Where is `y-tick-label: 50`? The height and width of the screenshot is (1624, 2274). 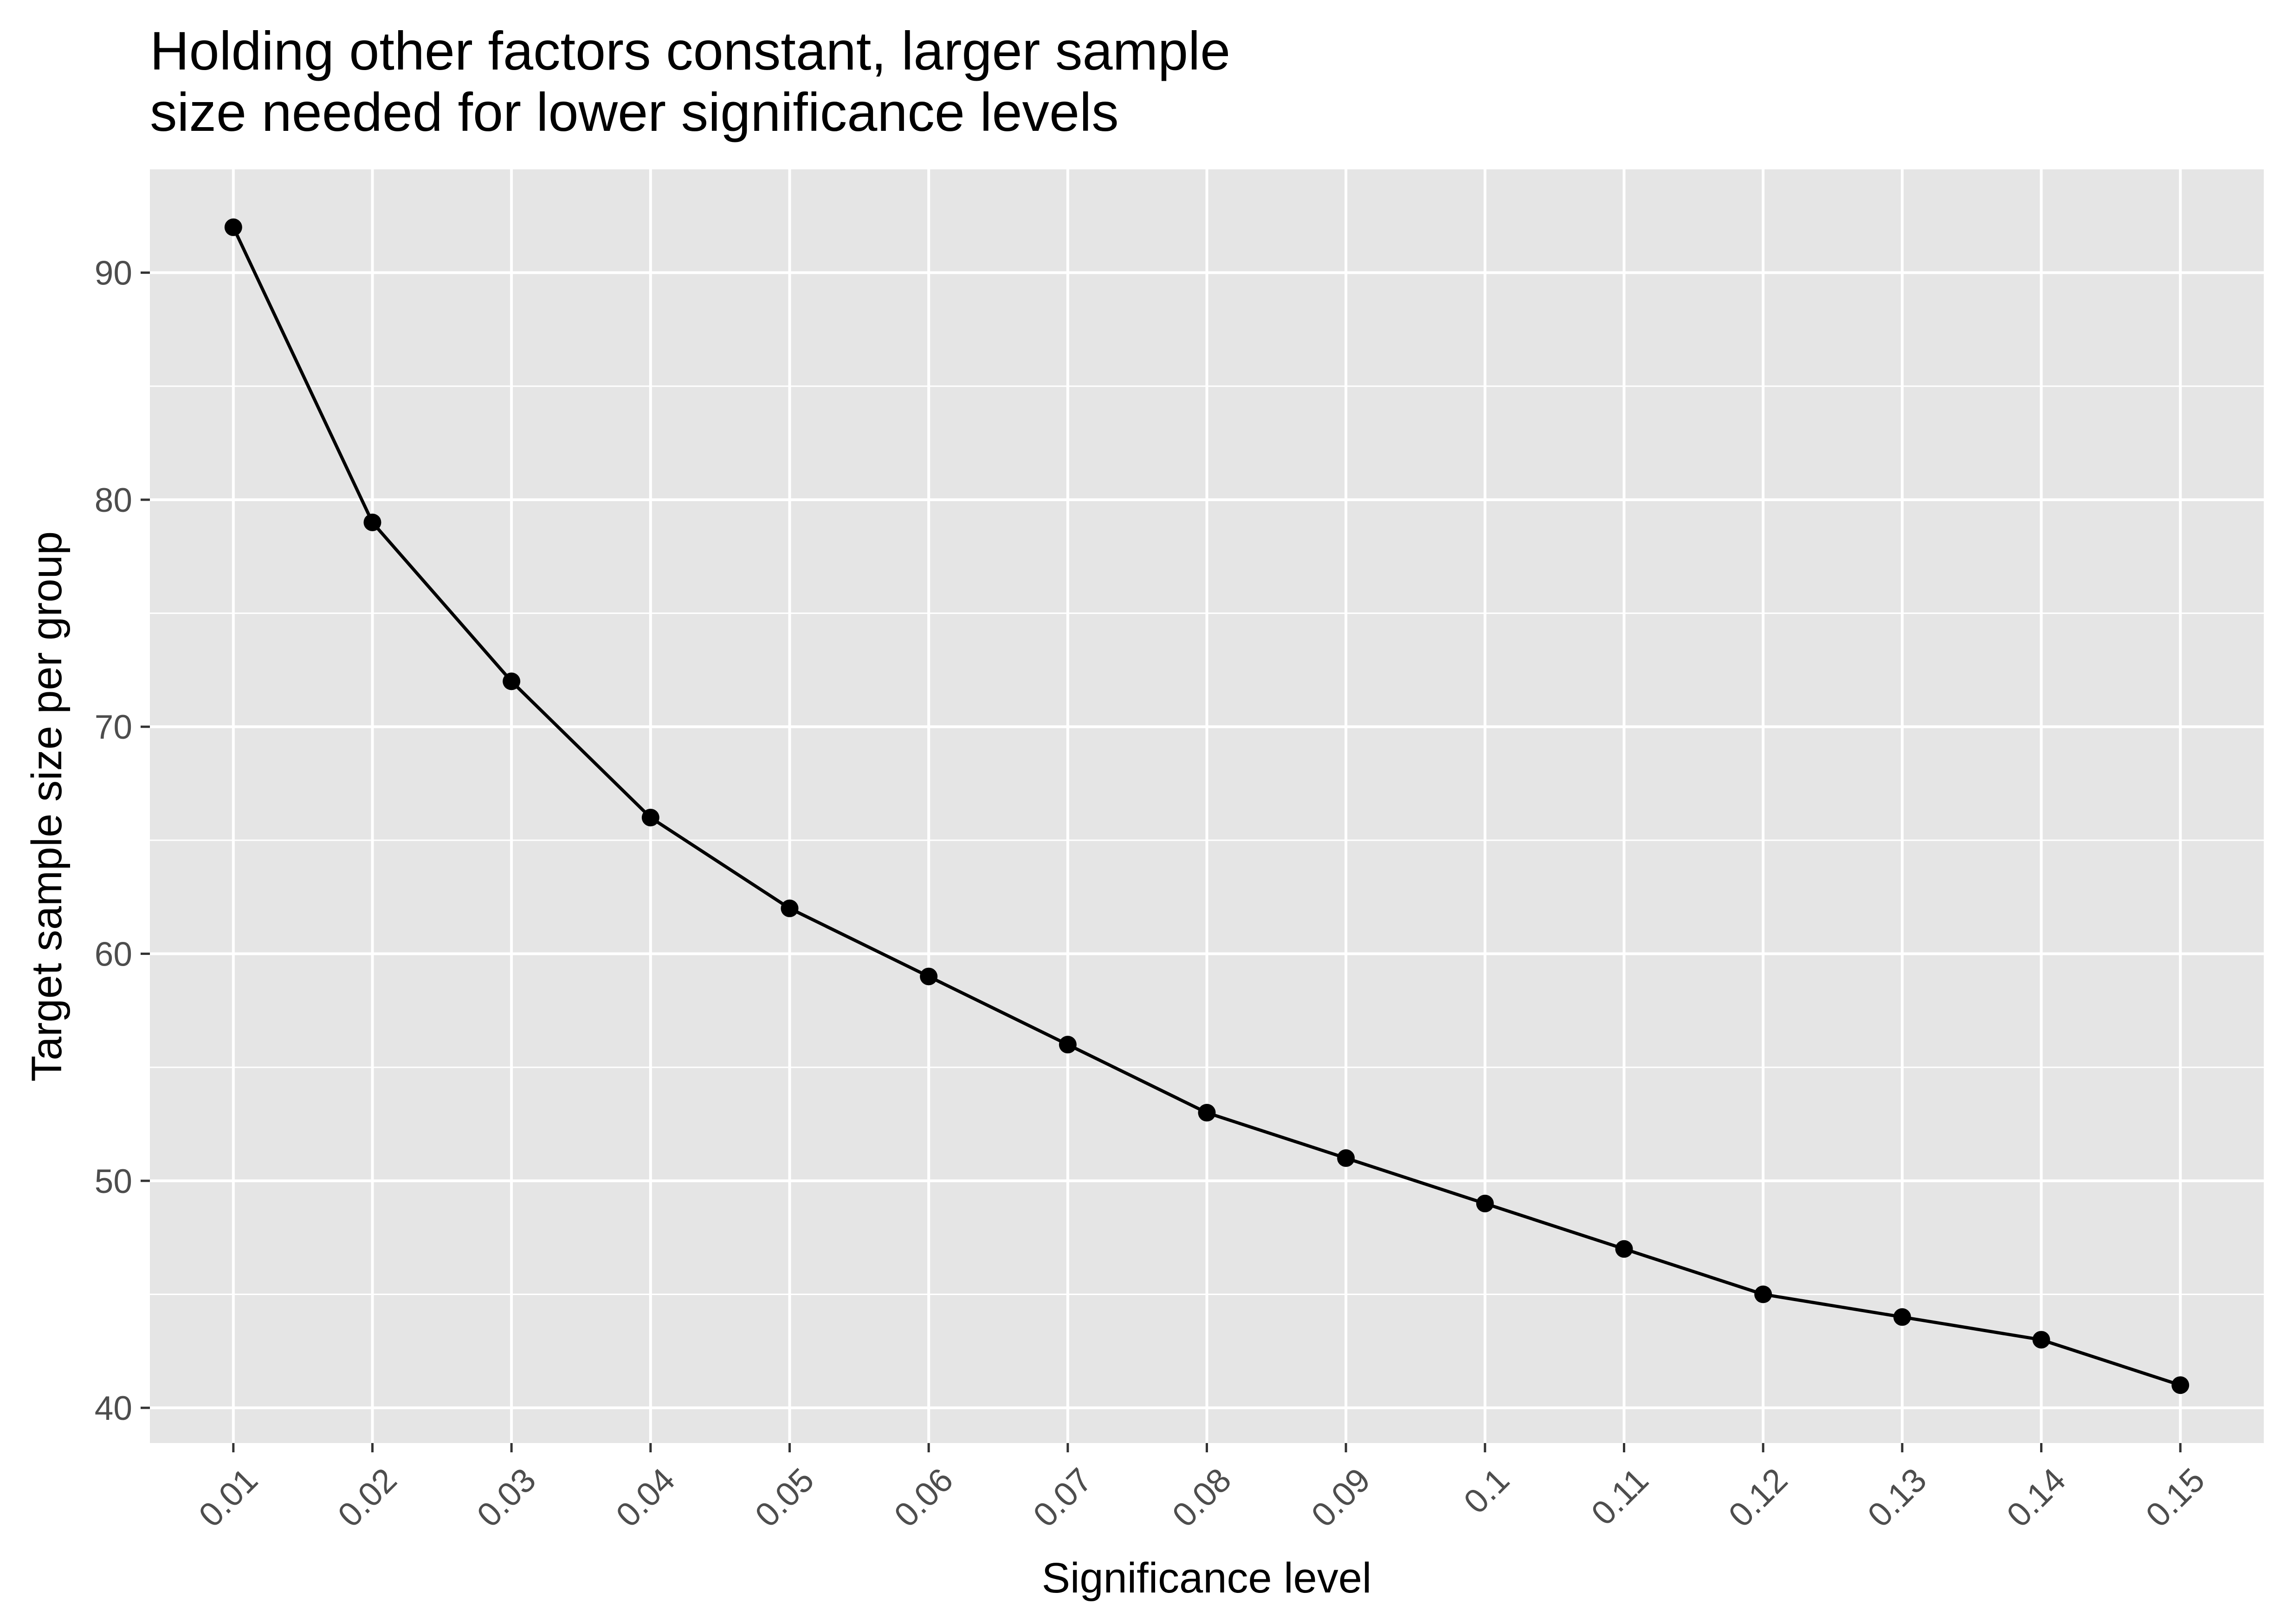
y-tick-label: 50 is located at coordinates (113, 1182).